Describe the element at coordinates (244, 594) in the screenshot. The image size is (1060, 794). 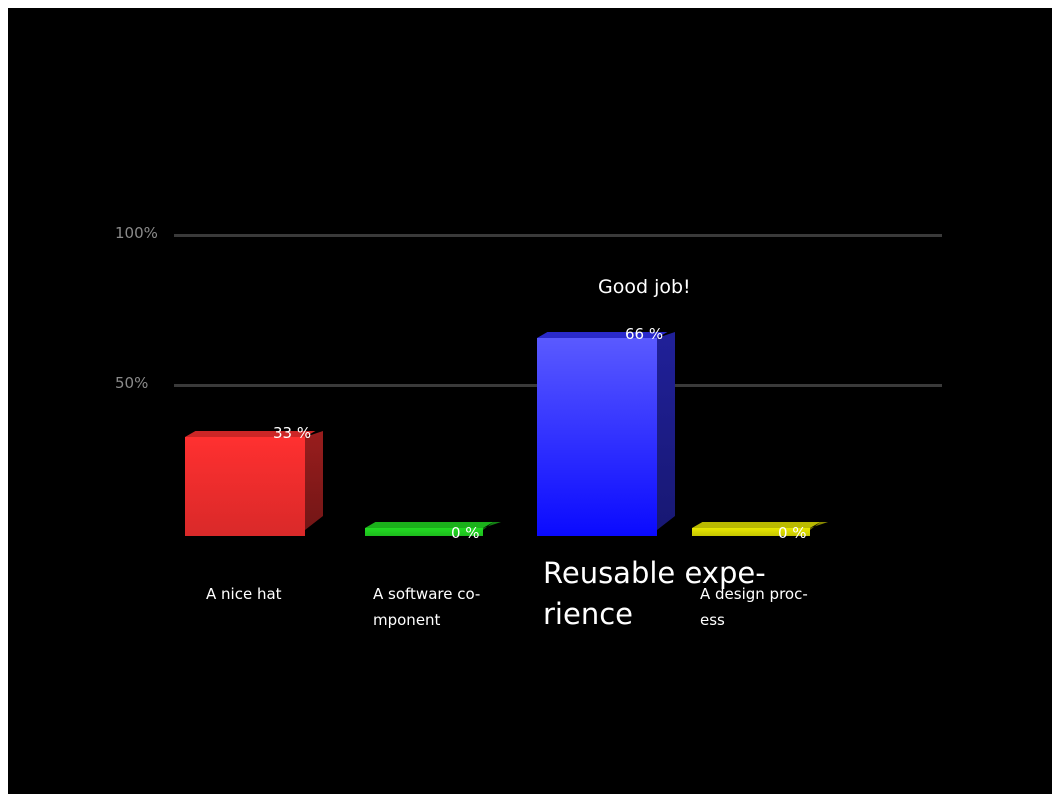
I see `category-label-1: A nice hat` at that location.